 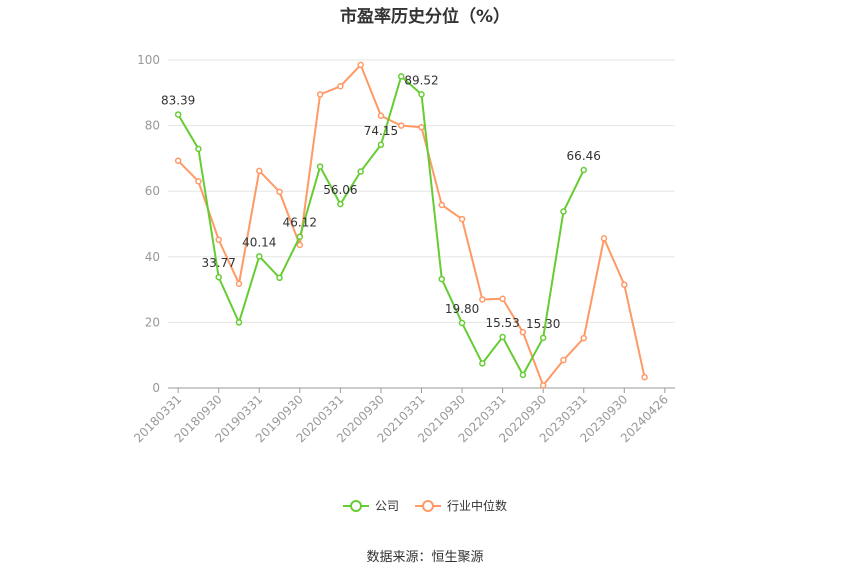 I want to click on legend-swatch-company-icon, so click(x=355, y=505).